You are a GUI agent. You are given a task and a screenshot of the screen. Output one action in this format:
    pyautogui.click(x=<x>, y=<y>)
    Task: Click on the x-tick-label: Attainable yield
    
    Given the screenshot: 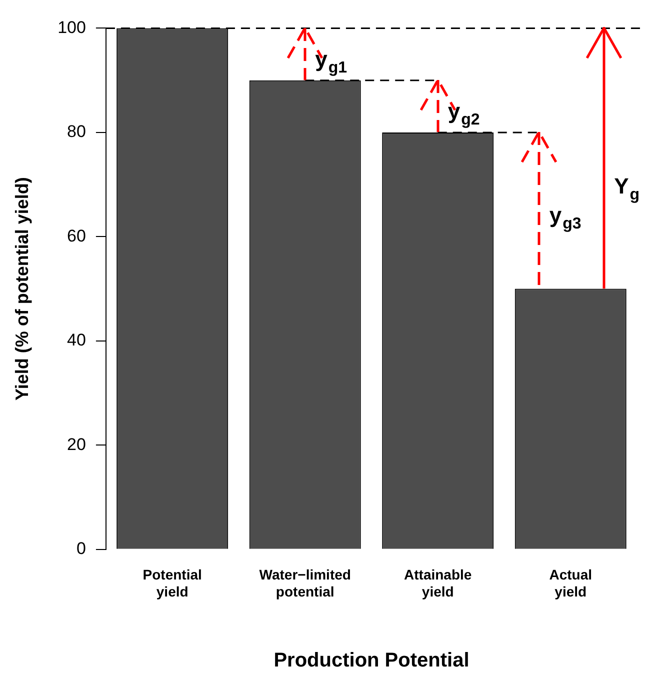 What is the action you would take?
    pyautogui.click(x=438, y=583)
    